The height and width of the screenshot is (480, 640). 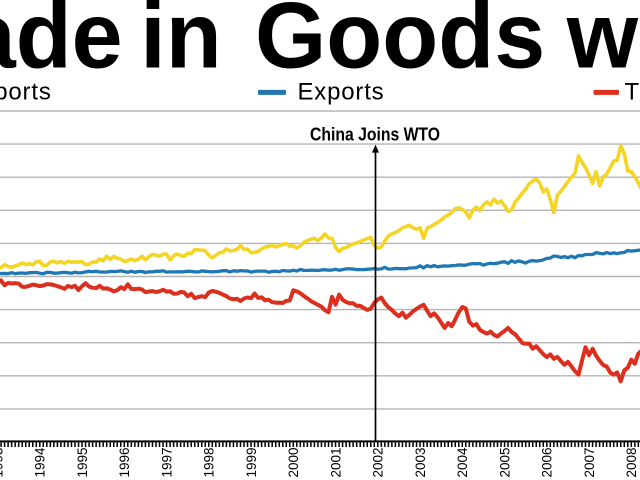 I want to click on svg-text: 1995, so click(x=82, y=462).